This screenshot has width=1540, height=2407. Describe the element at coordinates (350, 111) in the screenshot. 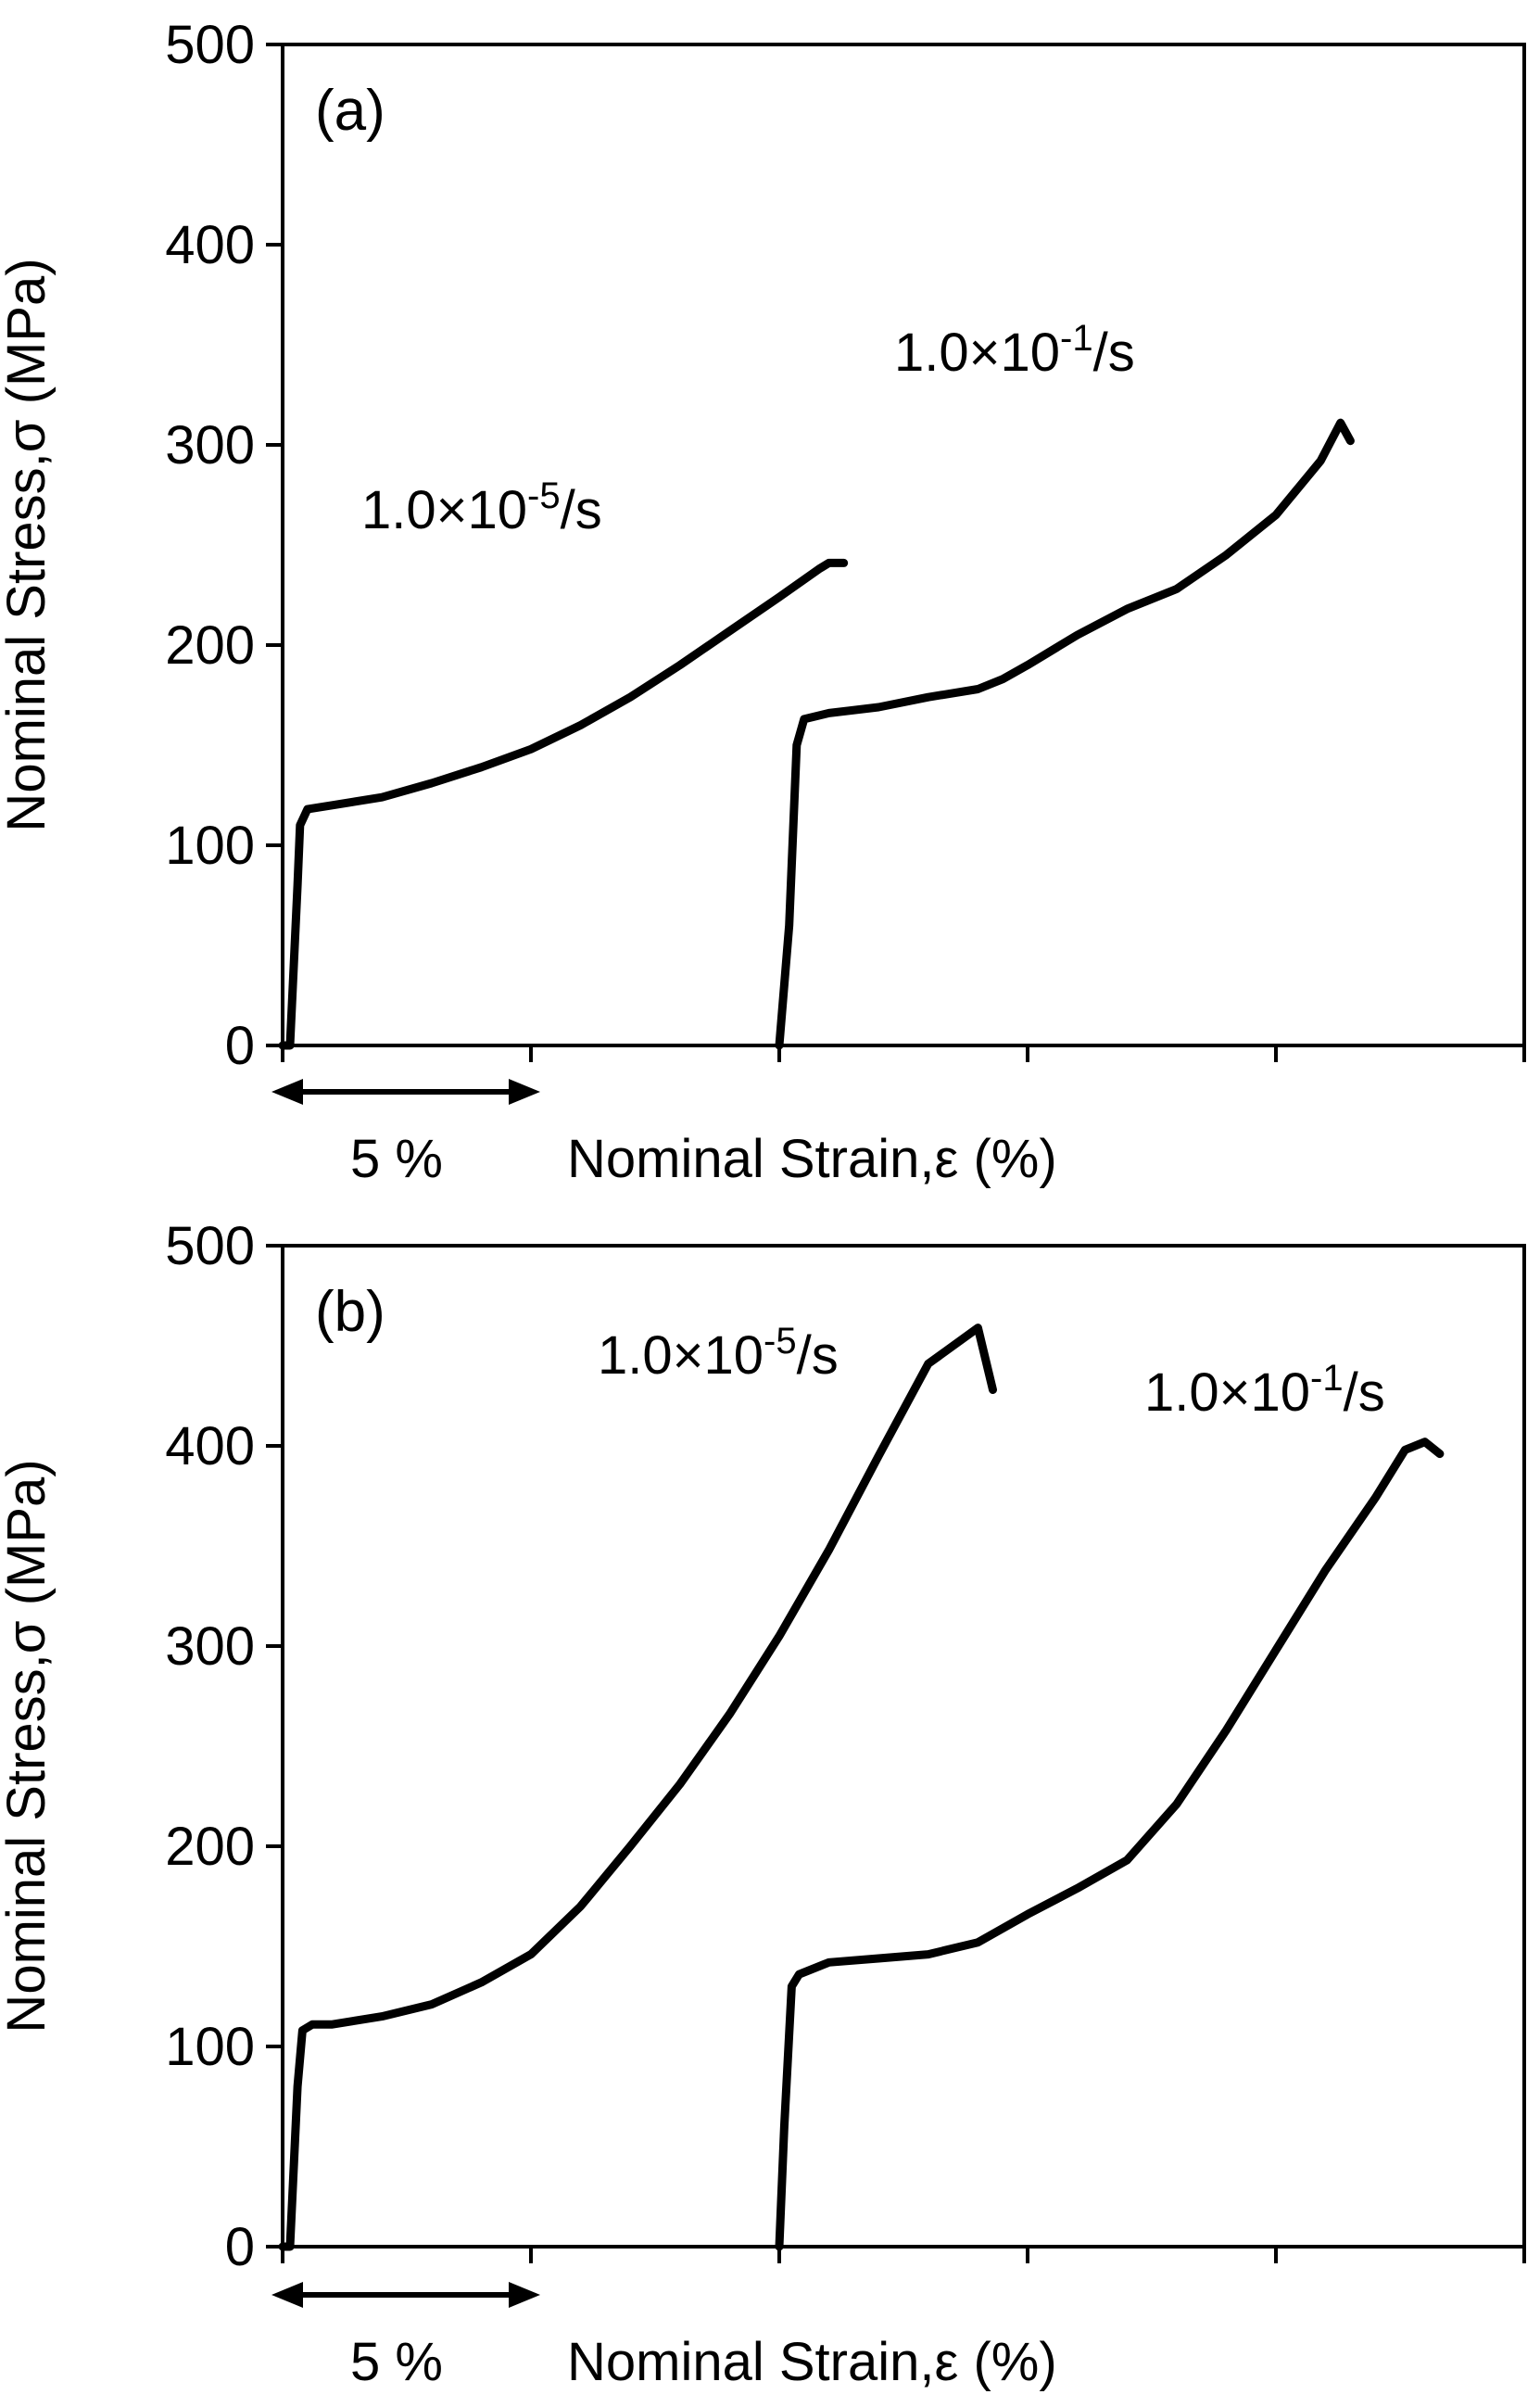

I see `panel-label: (a)` at that location.